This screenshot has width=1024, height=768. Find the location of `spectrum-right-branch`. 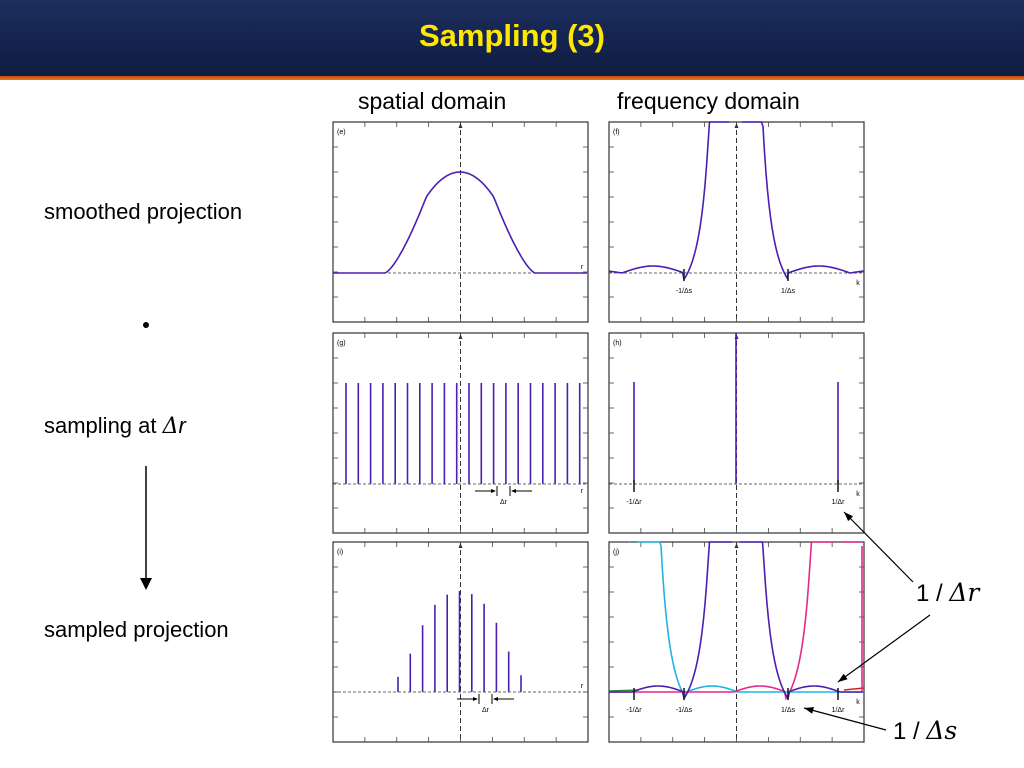

spectrum-right-branch is located at coordinates (803, 200).